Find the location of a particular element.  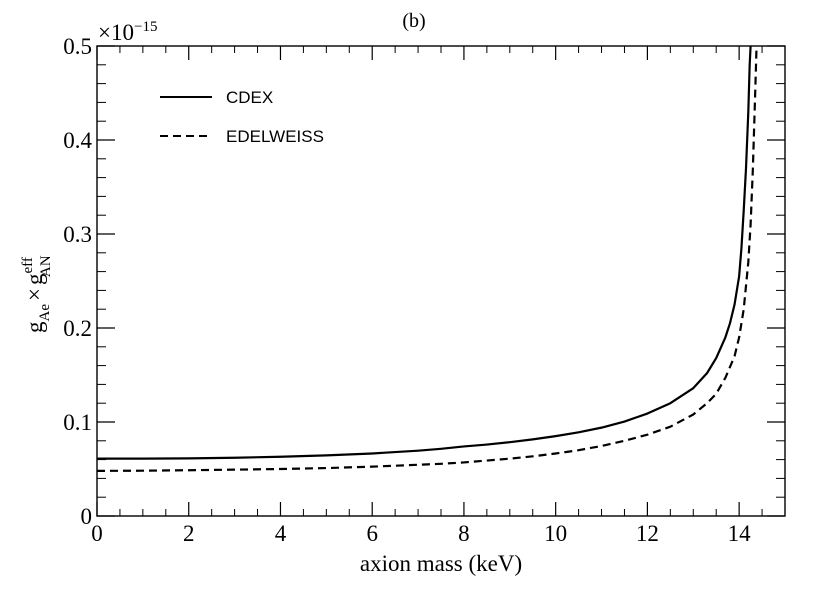

y-title-sup-eff: eff is located at coordinates (28, 265).